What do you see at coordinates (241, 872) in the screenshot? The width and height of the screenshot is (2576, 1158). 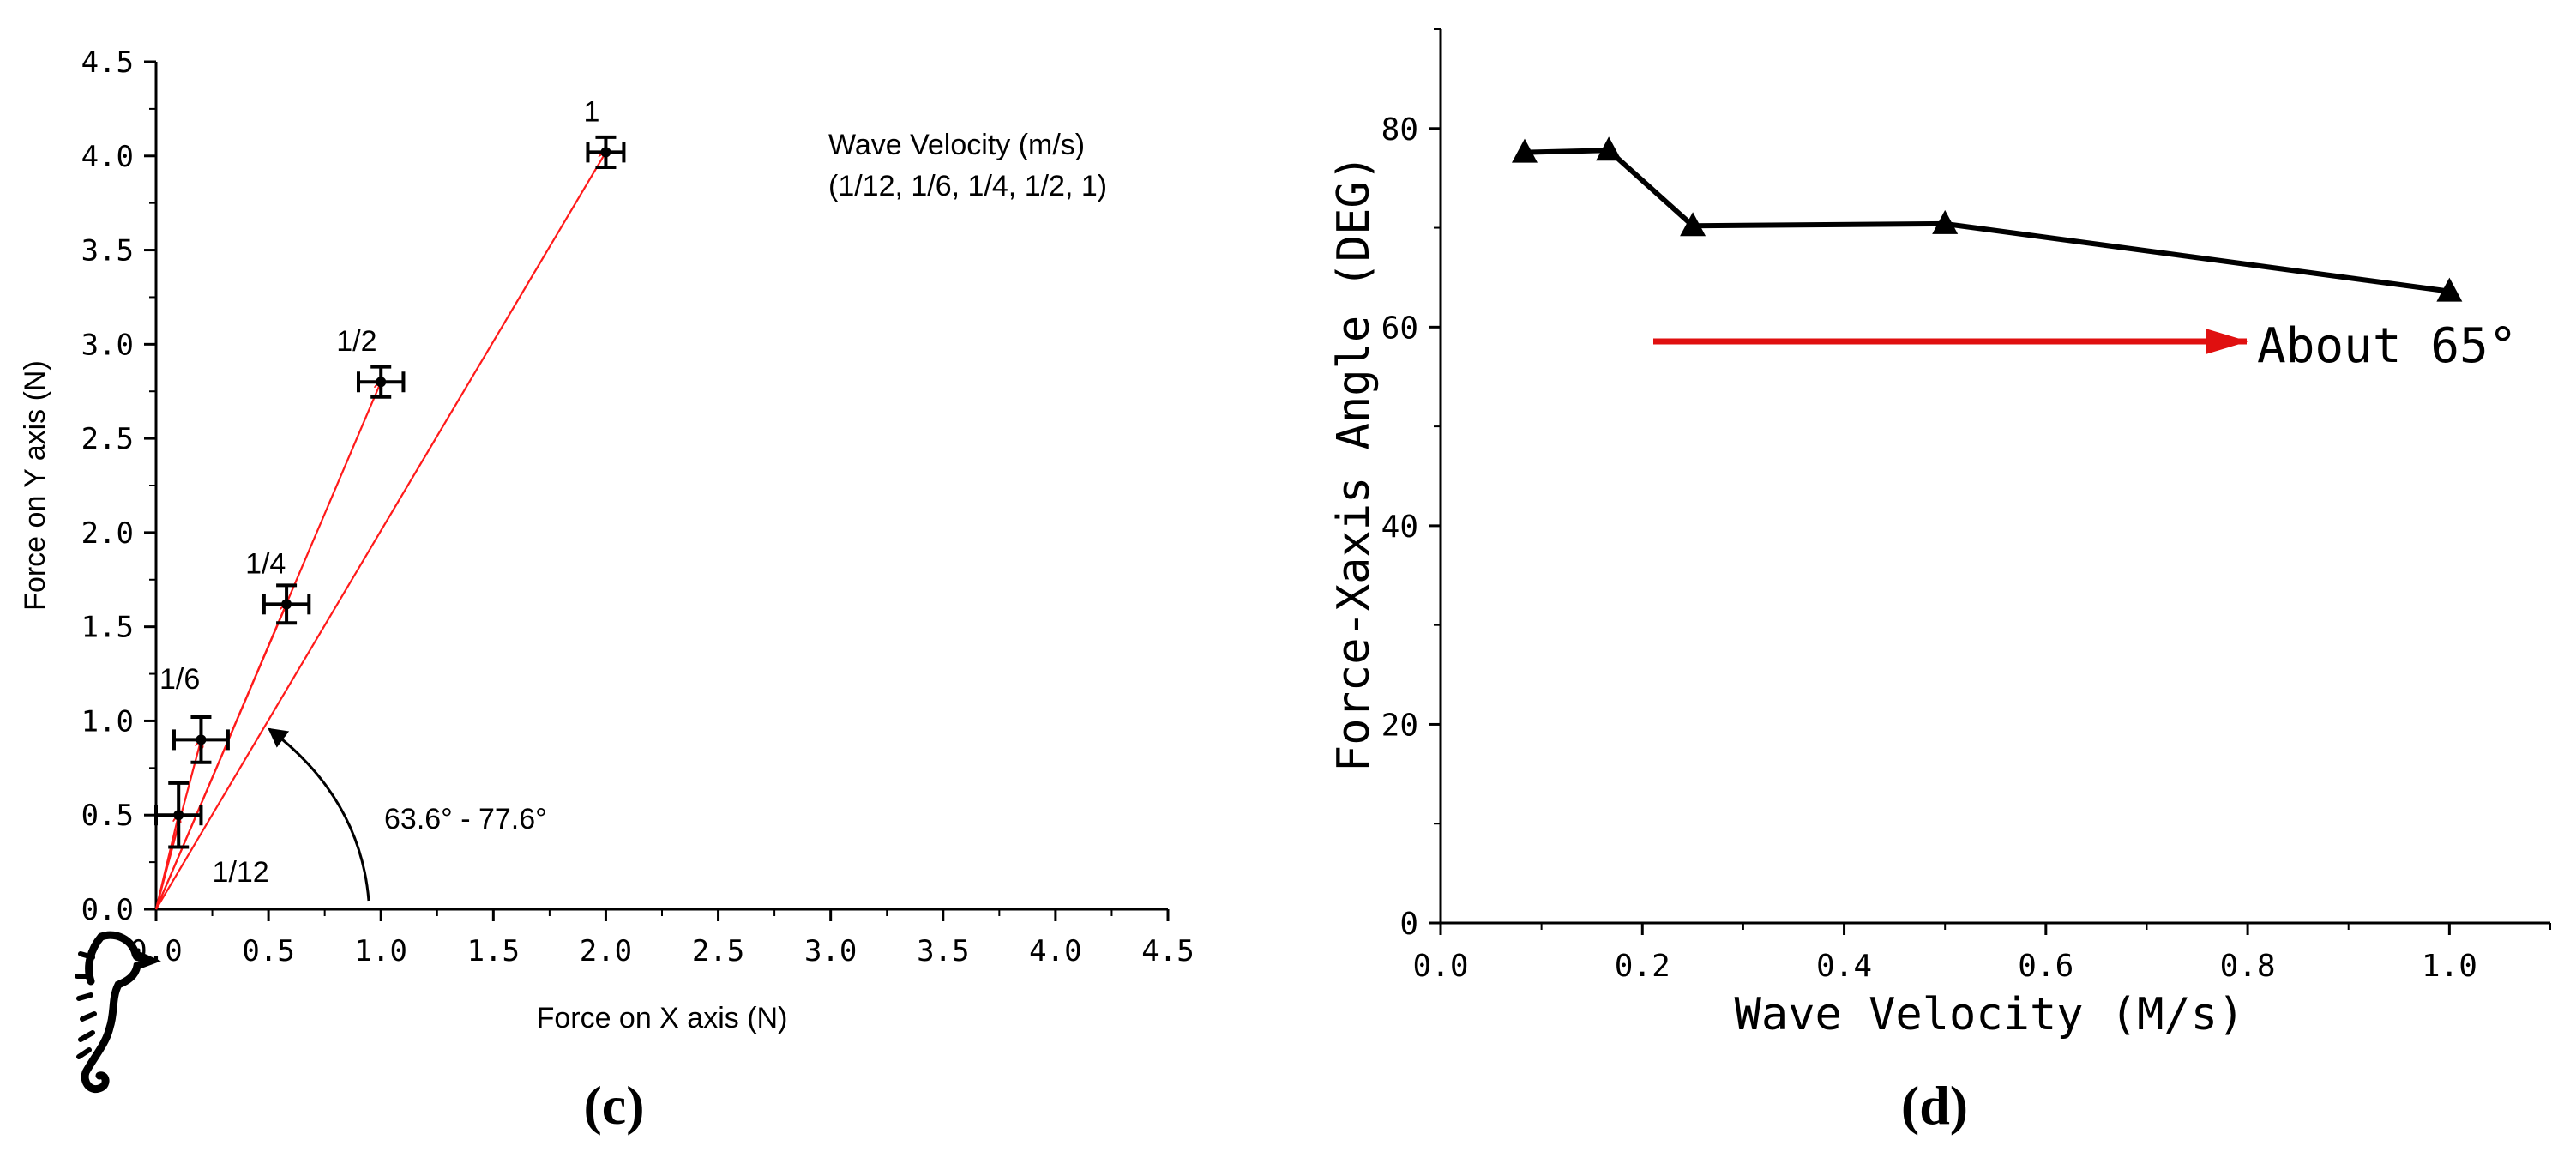 I see `panel-c-point-label: 1/12` at bounding box center [241, 872].